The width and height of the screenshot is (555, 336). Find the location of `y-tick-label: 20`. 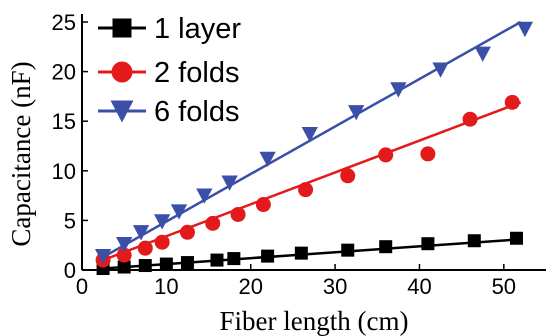

y-tick-label: 20 is located at coordinates (64, 72).